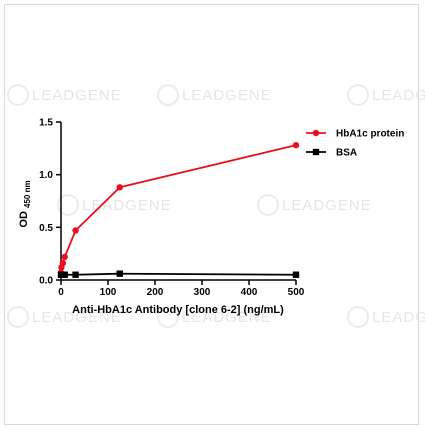 This screenshot has height=430, width=425. I want to click on x-axis-label: Anti-HbA1c Antibody [clone 6-2] (ng/mL), so click(178, 310).